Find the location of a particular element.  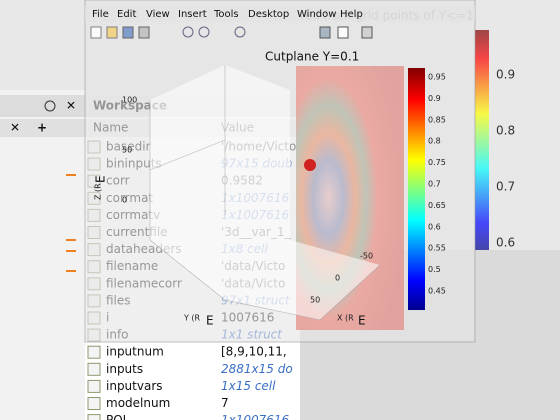

var-value: 2881x15 do is located at coordinates (257, 369).